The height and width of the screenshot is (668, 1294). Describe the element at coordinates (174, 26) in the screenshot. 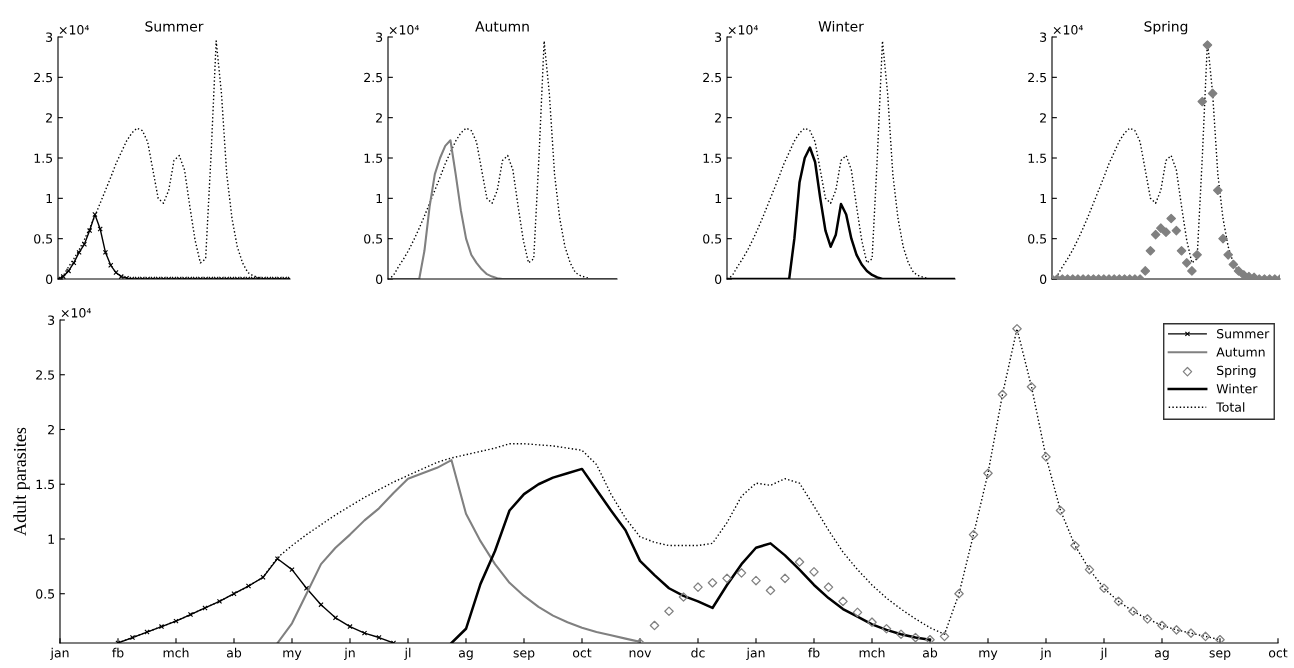

I see `chart-title: Summer` at that location.